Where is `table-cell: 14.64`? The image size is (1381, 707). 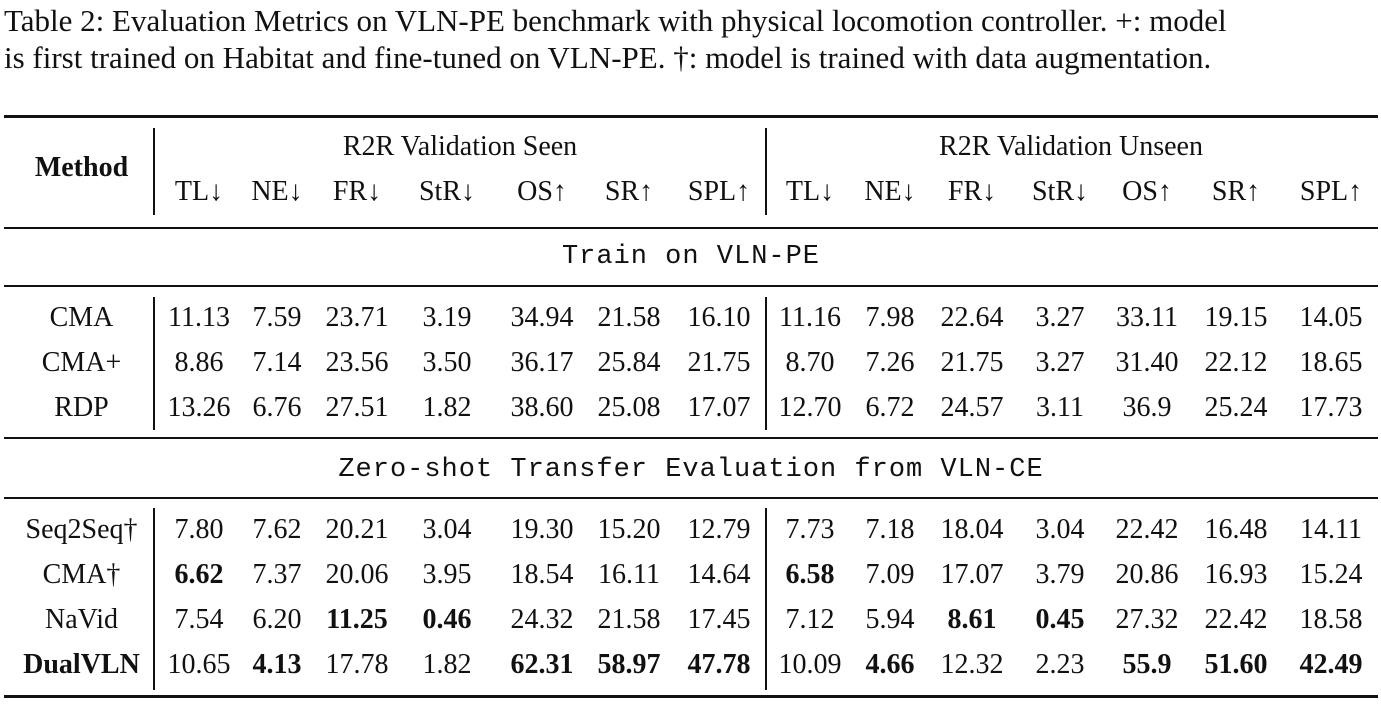 table-cell: 14.64 is located at coordinates (719, 574).